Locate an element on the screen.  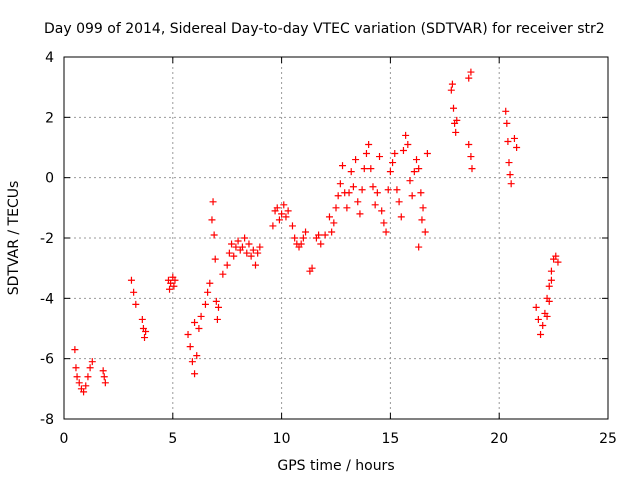
y-tick-label: 4 is located at coordinates (49, 58).